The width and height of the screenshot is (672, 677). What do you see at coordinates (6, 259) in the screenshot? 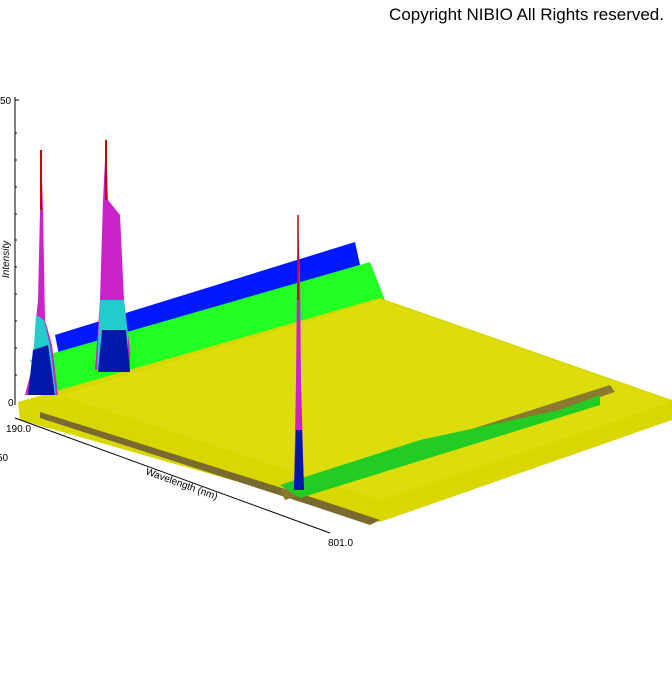
I see `z-label: Intensity` at bounding box center [6, 259].